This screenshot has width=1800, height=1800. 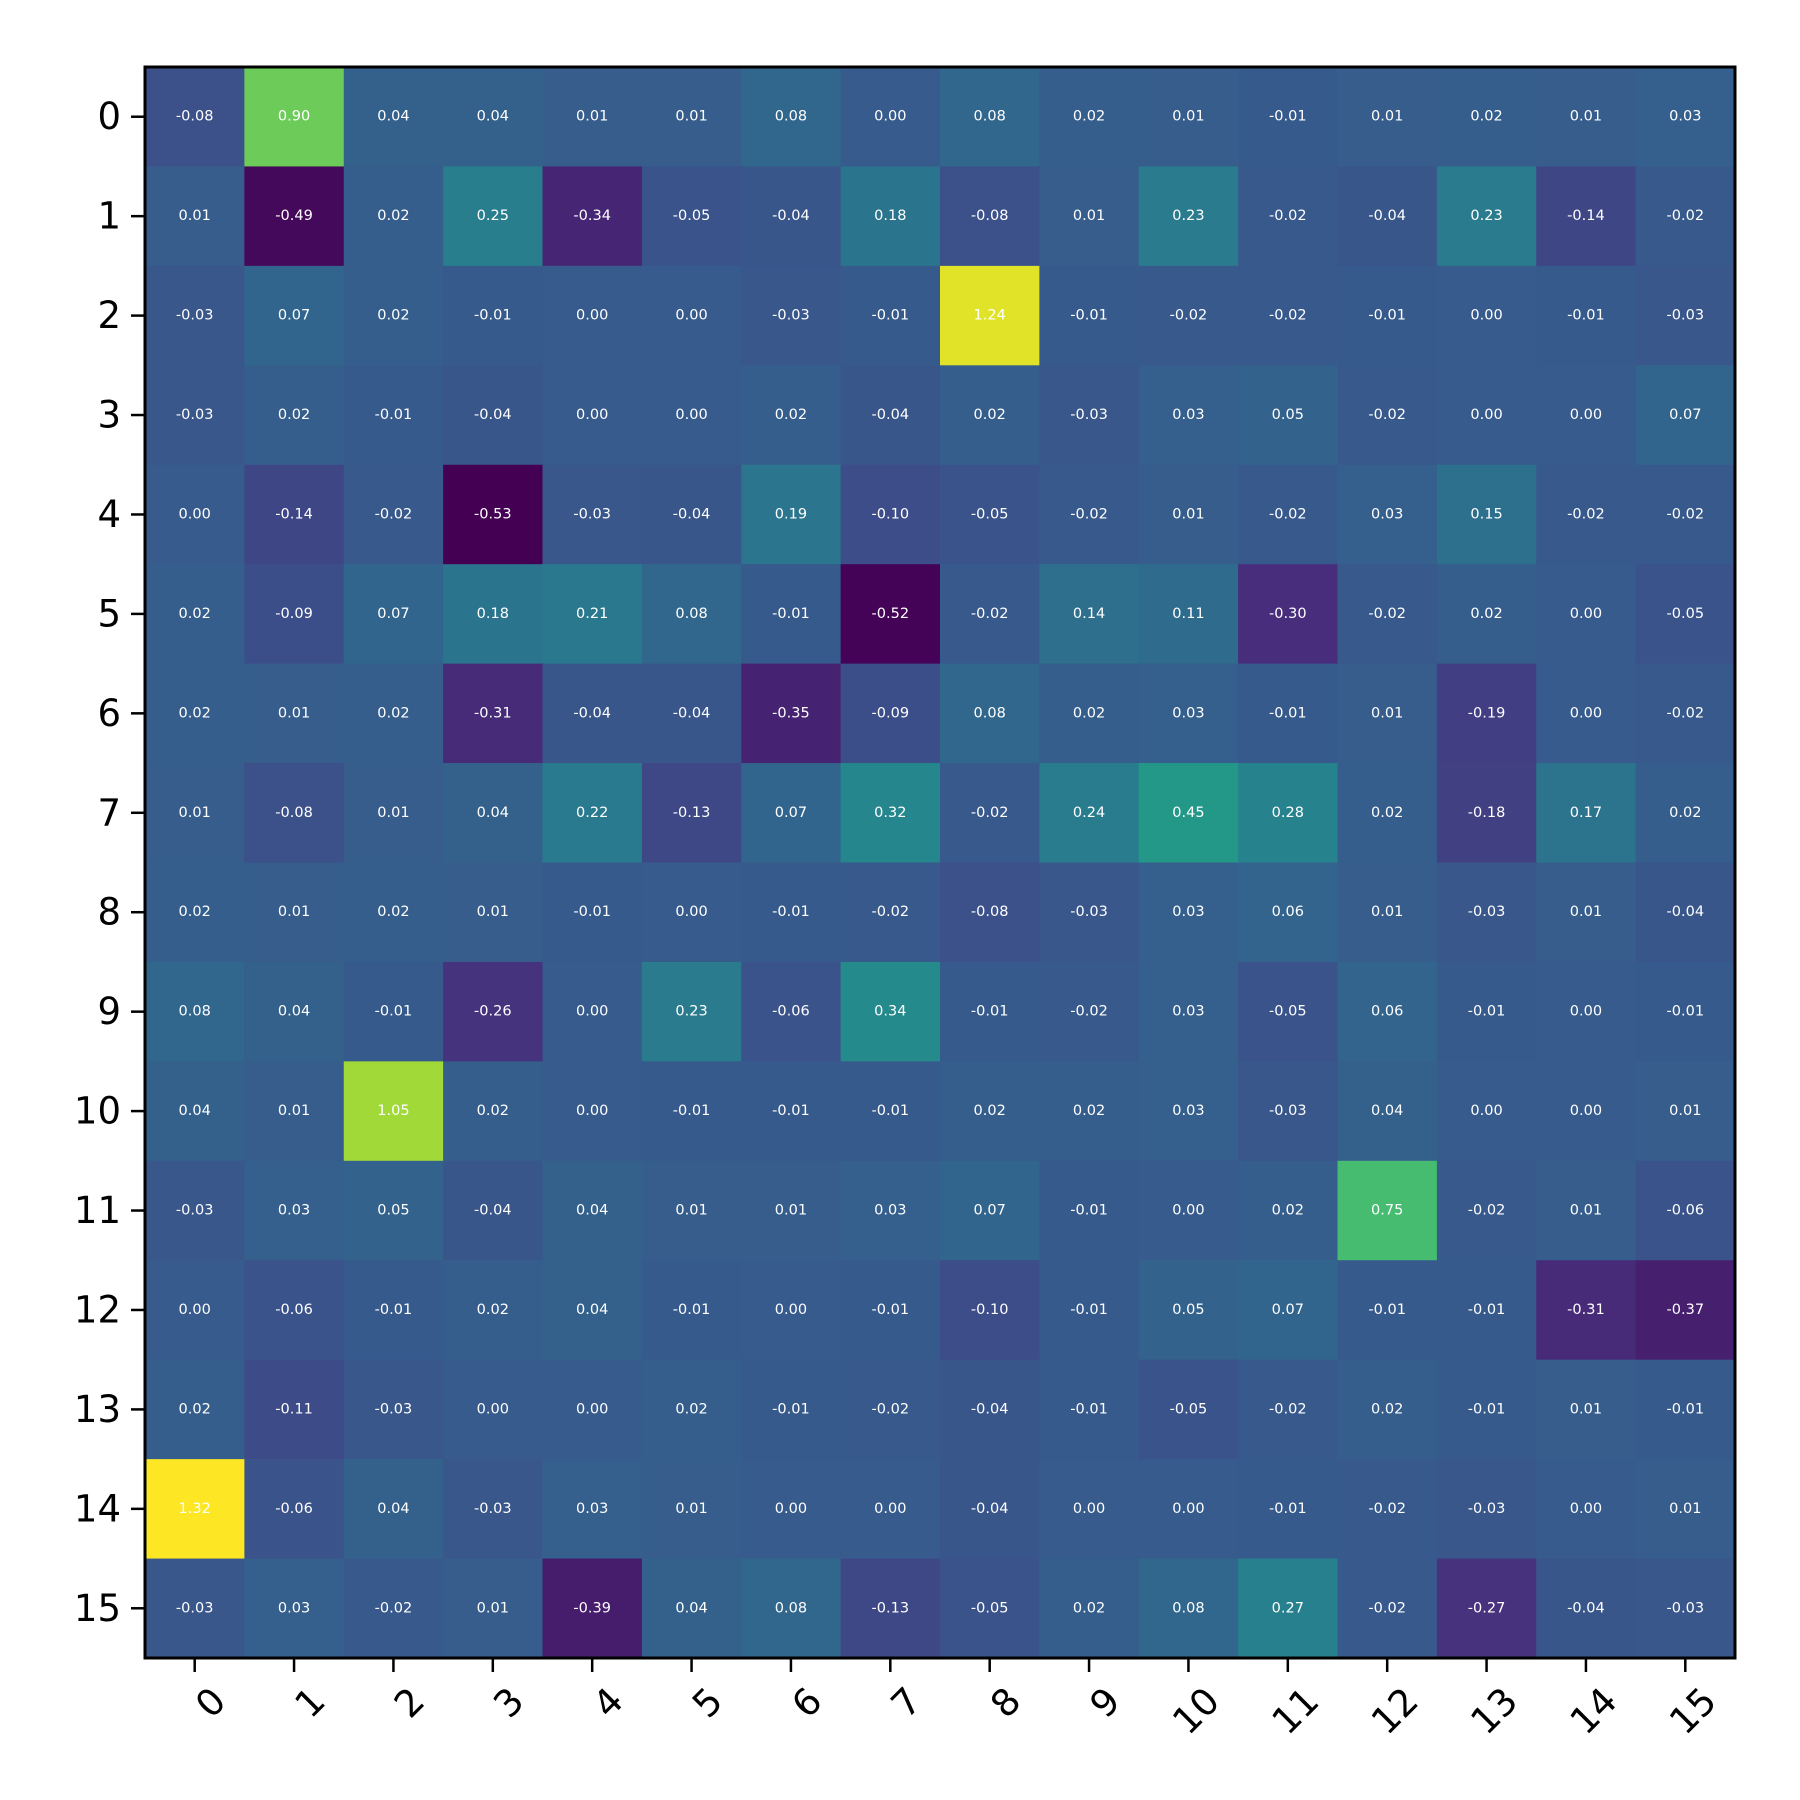 I want to click on cell-value-label: 0.07, so click(x=393, y=614).